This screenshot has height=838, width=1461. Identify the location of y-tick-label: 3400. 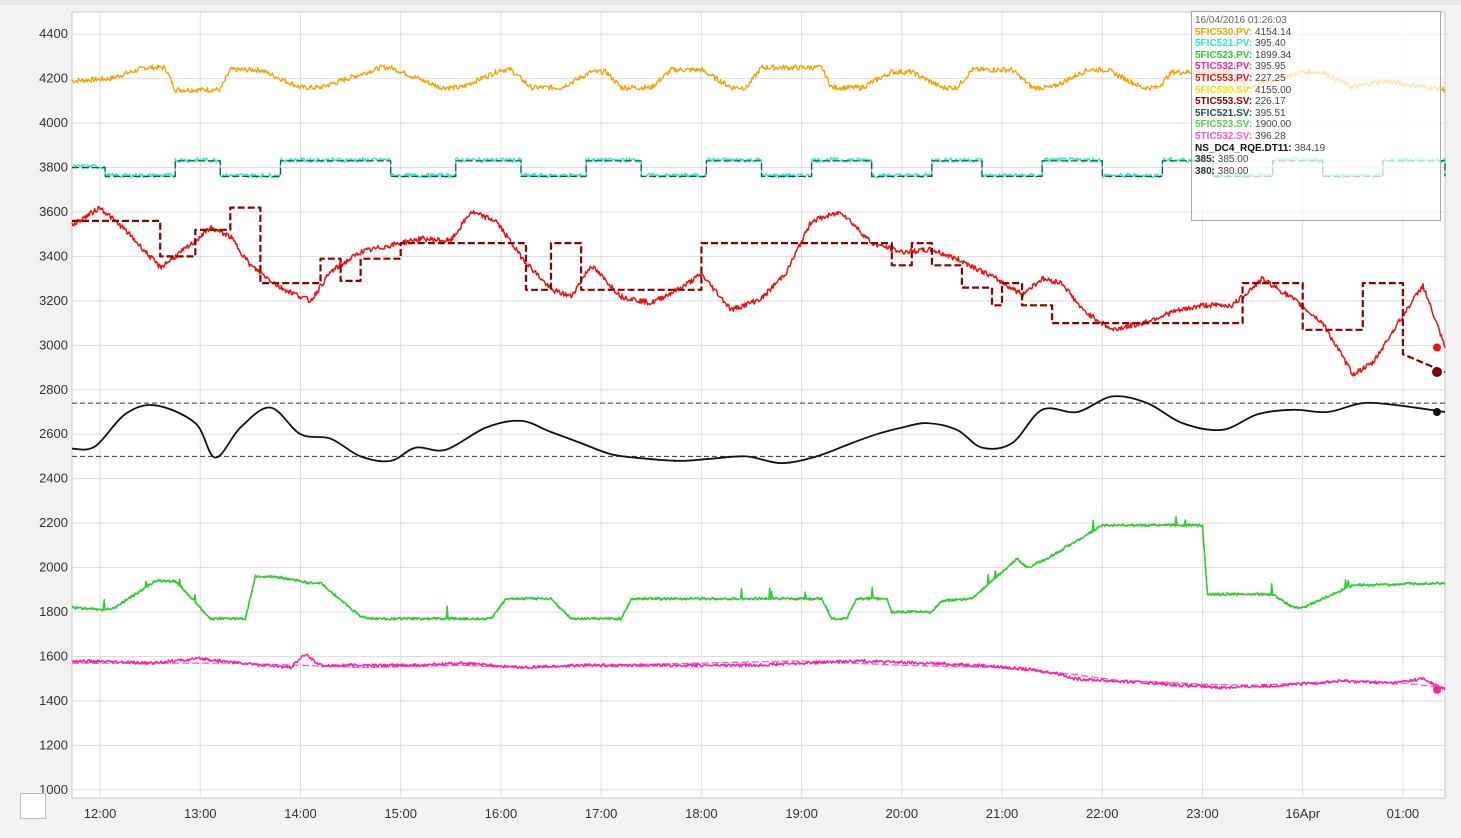
(53, 255).